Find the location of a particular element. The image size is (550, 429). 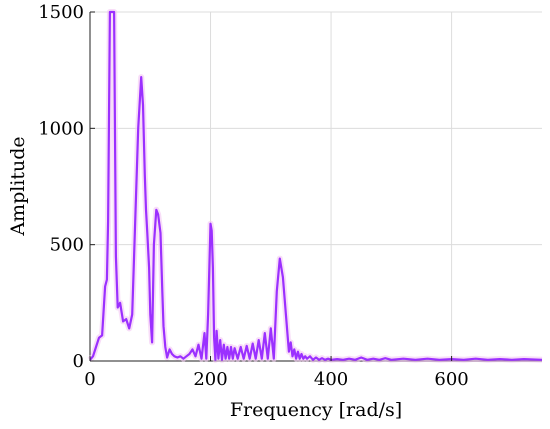

y-axis-ticks: 0 500 1000 1500 is located at coordinates (66, 187).